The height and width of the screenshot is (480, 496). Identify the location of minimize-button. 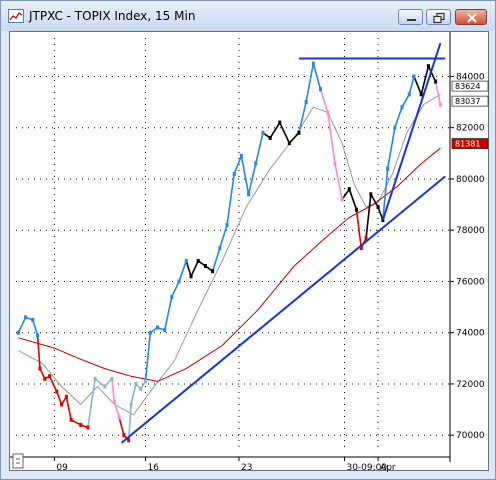
(410, 17).